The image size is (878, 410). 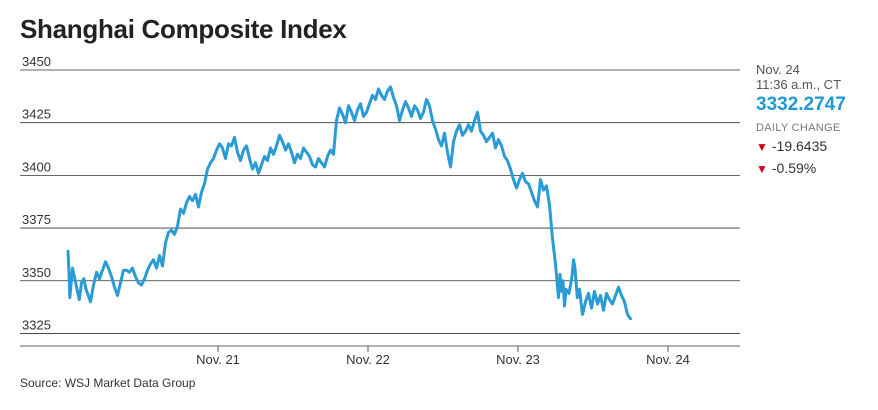 I want to click on quote-price: 3332.2747, so click(x=801, y=104).